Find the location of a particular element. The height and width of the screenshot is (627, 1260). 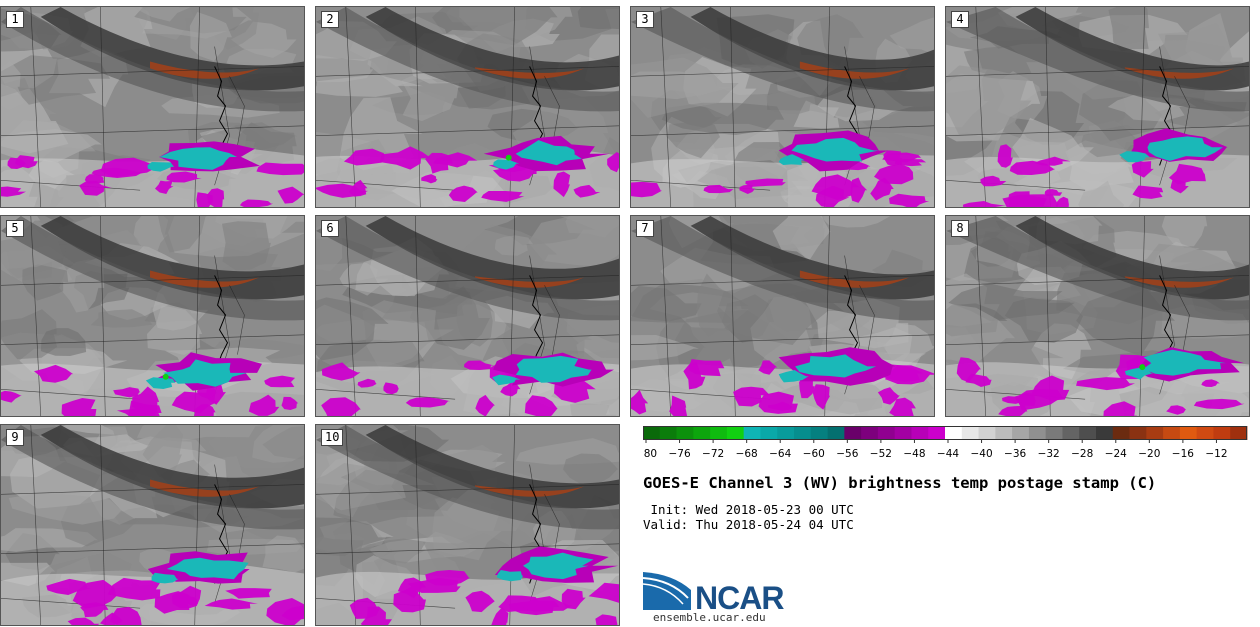

ncar-logo-text: NCAR is located at coordinates (739, 596).